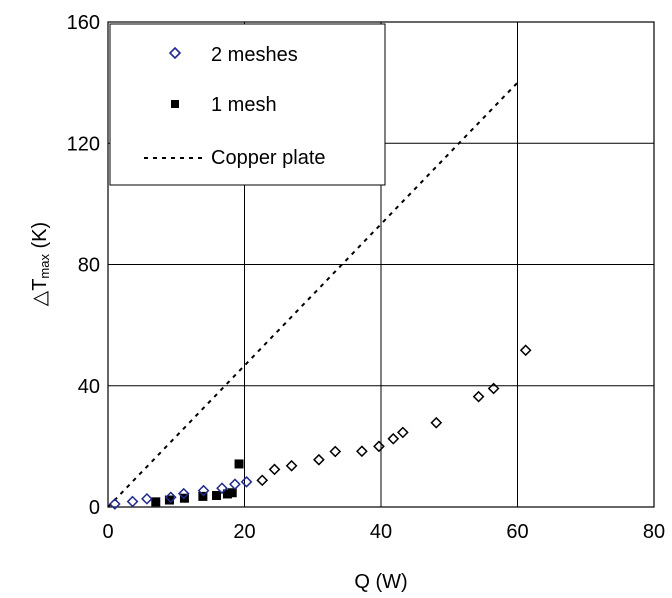  What do you see at coordinates (40, 285) in the screenshot?
I see `y-axis-title-t: T` at bounding box center [40, 285].